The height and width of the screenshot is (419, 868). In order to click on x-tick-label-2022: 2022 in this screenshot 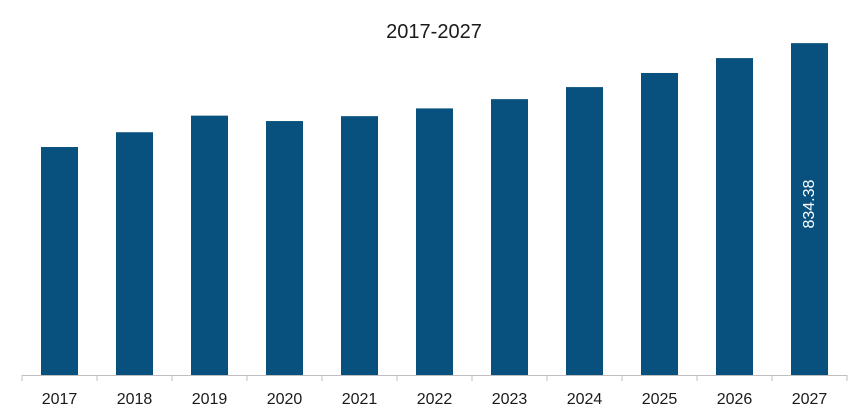, I will do `click(435, 399)`.